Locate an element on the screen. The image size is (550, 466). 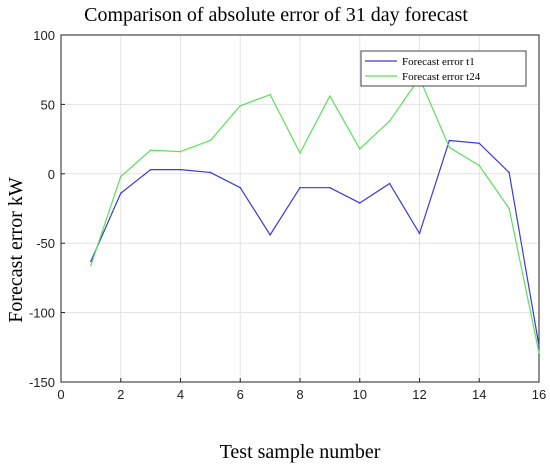
legend: Forecast error t1 Forecast error t24 is located at coordinates (443, 68).